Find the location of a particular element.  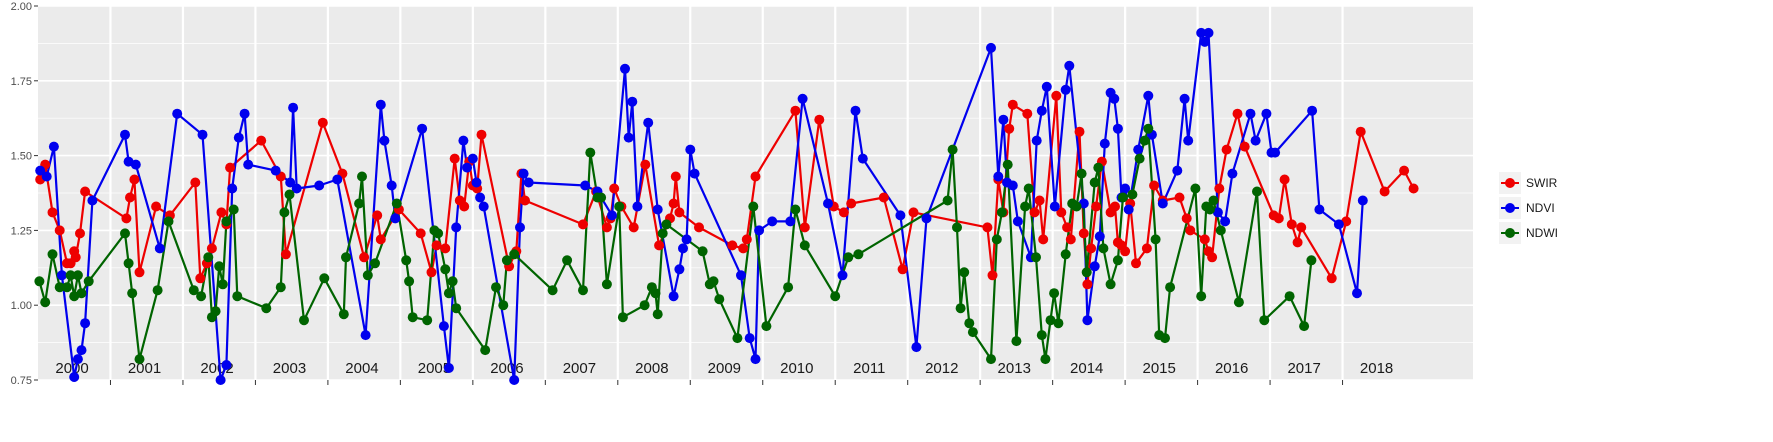

year-label: 2018 is located at coordinates (1376, 368).